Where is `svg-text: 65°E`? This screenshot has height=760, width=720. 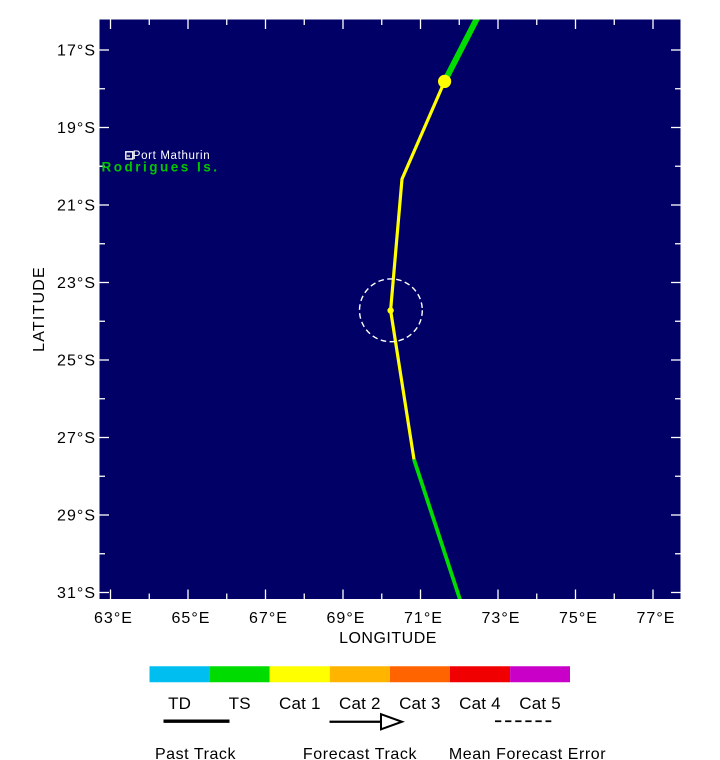 svg-text: 65°E is located at coordinates (190, 618).